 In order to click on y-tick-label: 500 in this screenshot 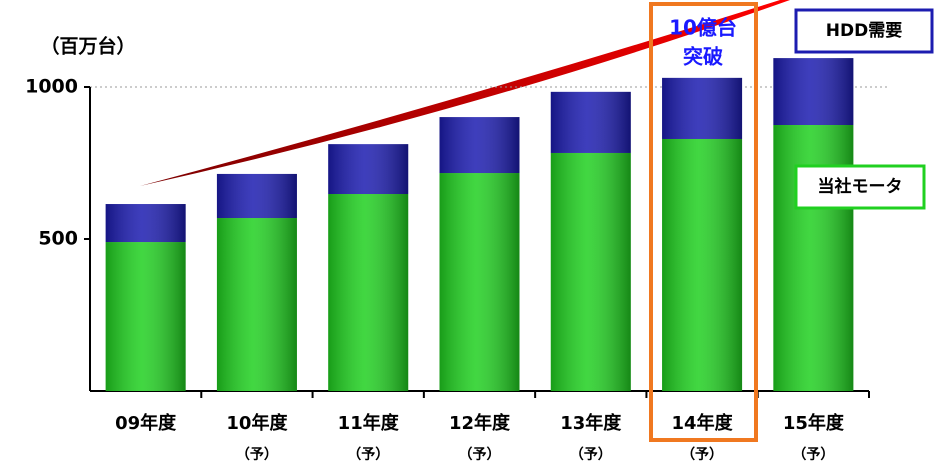, I will do `click(58, 239)`.